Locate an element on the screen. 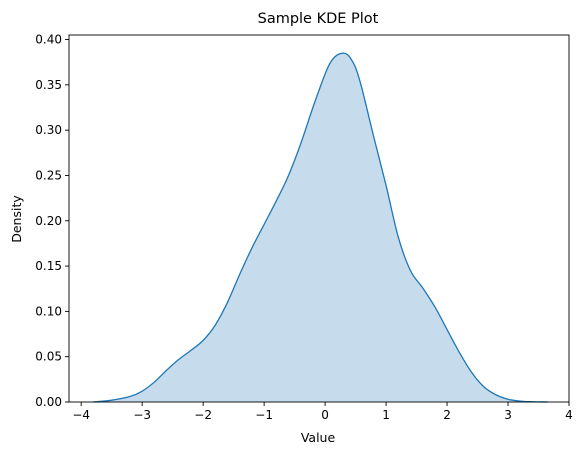 The image size is (579, 455). y-axis-label: Density is located at coordinates (16, 219).